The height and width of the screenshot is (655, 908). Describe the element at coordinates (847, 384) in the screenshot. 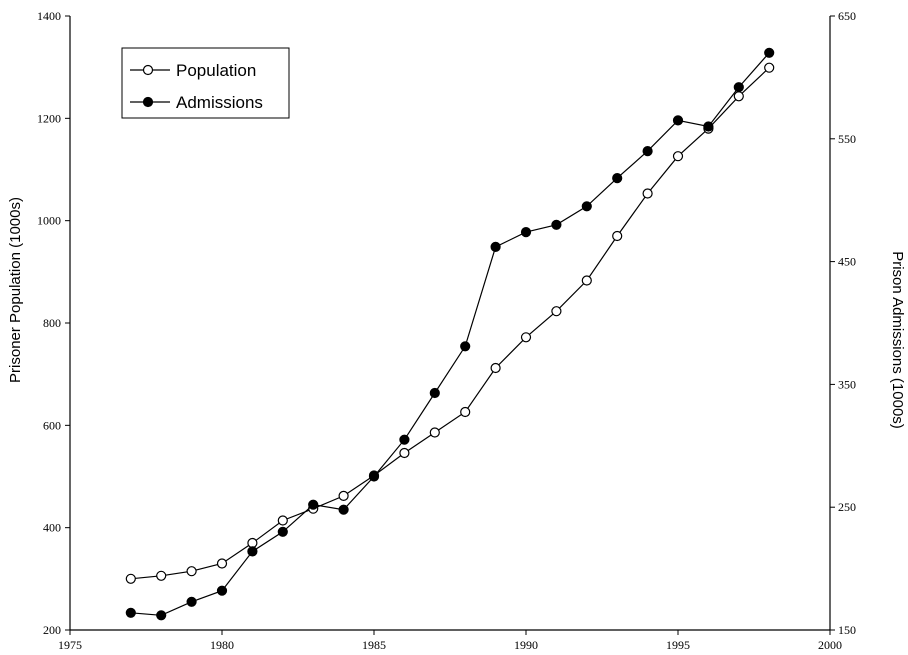

I see `right-tick-label: 350` at that location.